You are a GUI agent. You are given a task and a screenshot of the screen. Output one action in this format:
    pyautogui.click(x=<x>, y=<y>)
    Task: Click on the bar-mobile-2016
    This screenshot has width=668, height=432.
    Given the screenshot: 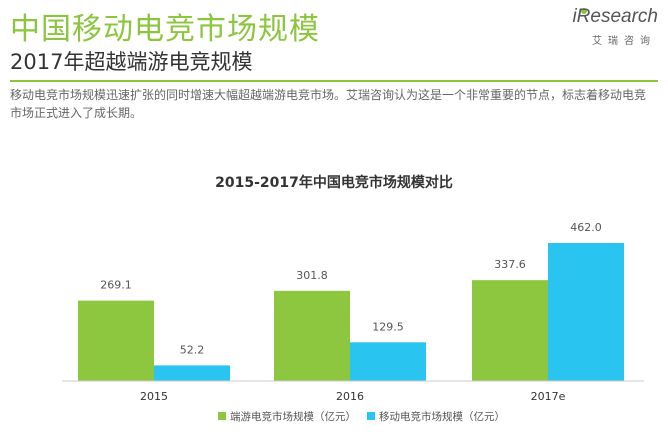 What is the action you would take?
    pyautogui.click(x=388, y=361)
    